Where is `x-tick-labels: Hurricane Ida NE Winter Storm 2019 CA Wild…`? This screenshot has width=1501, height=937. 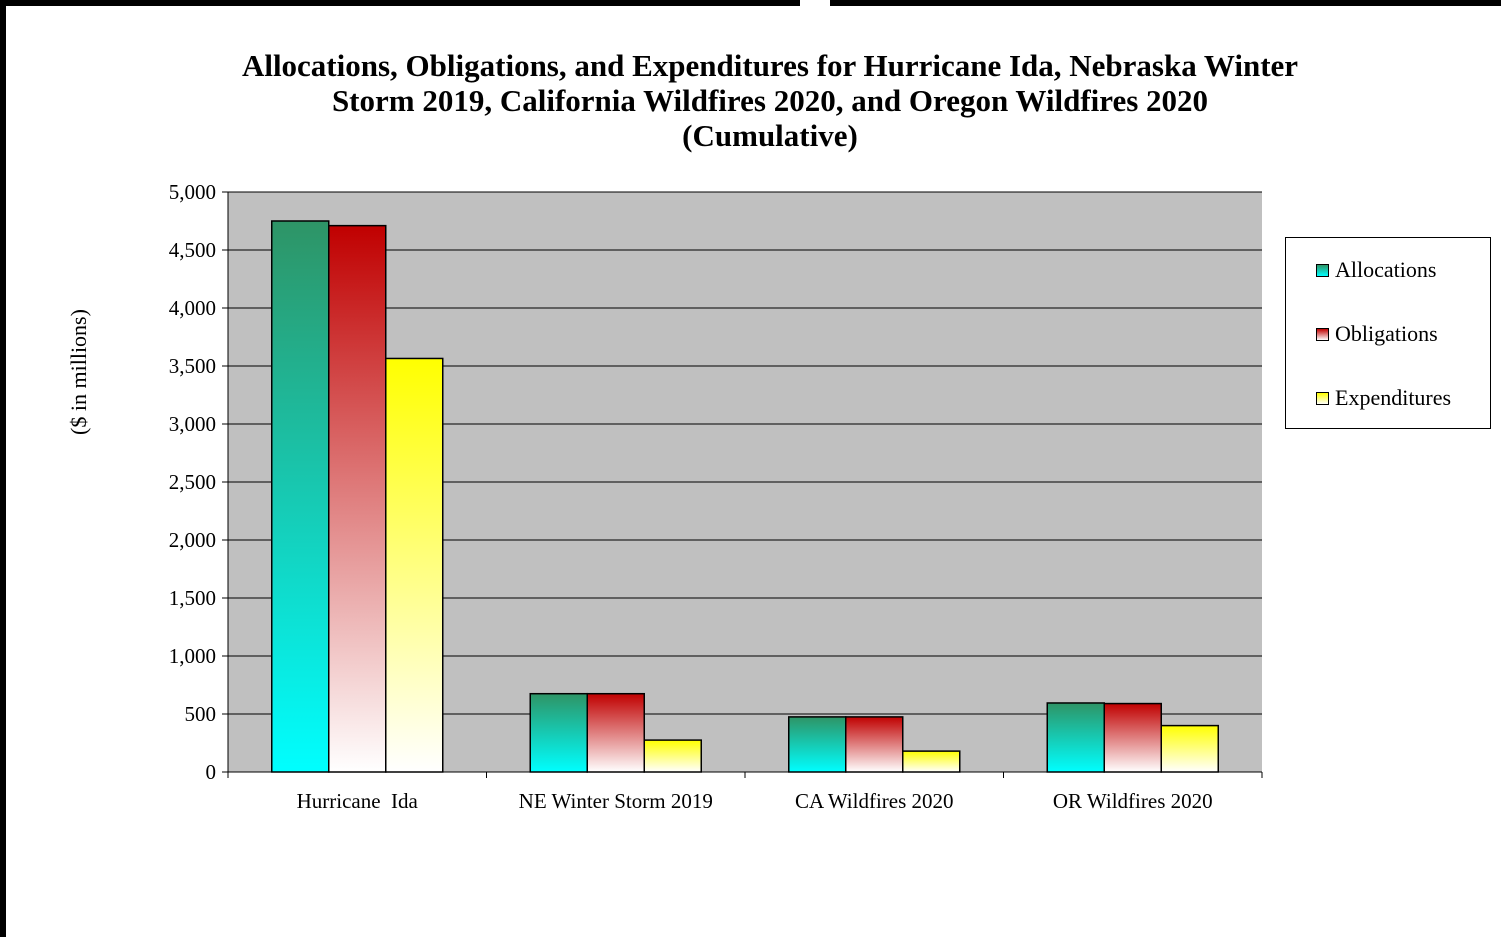
x-tick-labels: Hurricane Ida NE Winter Storm 2019 CA Wild… is located at coordinates (755, 801).